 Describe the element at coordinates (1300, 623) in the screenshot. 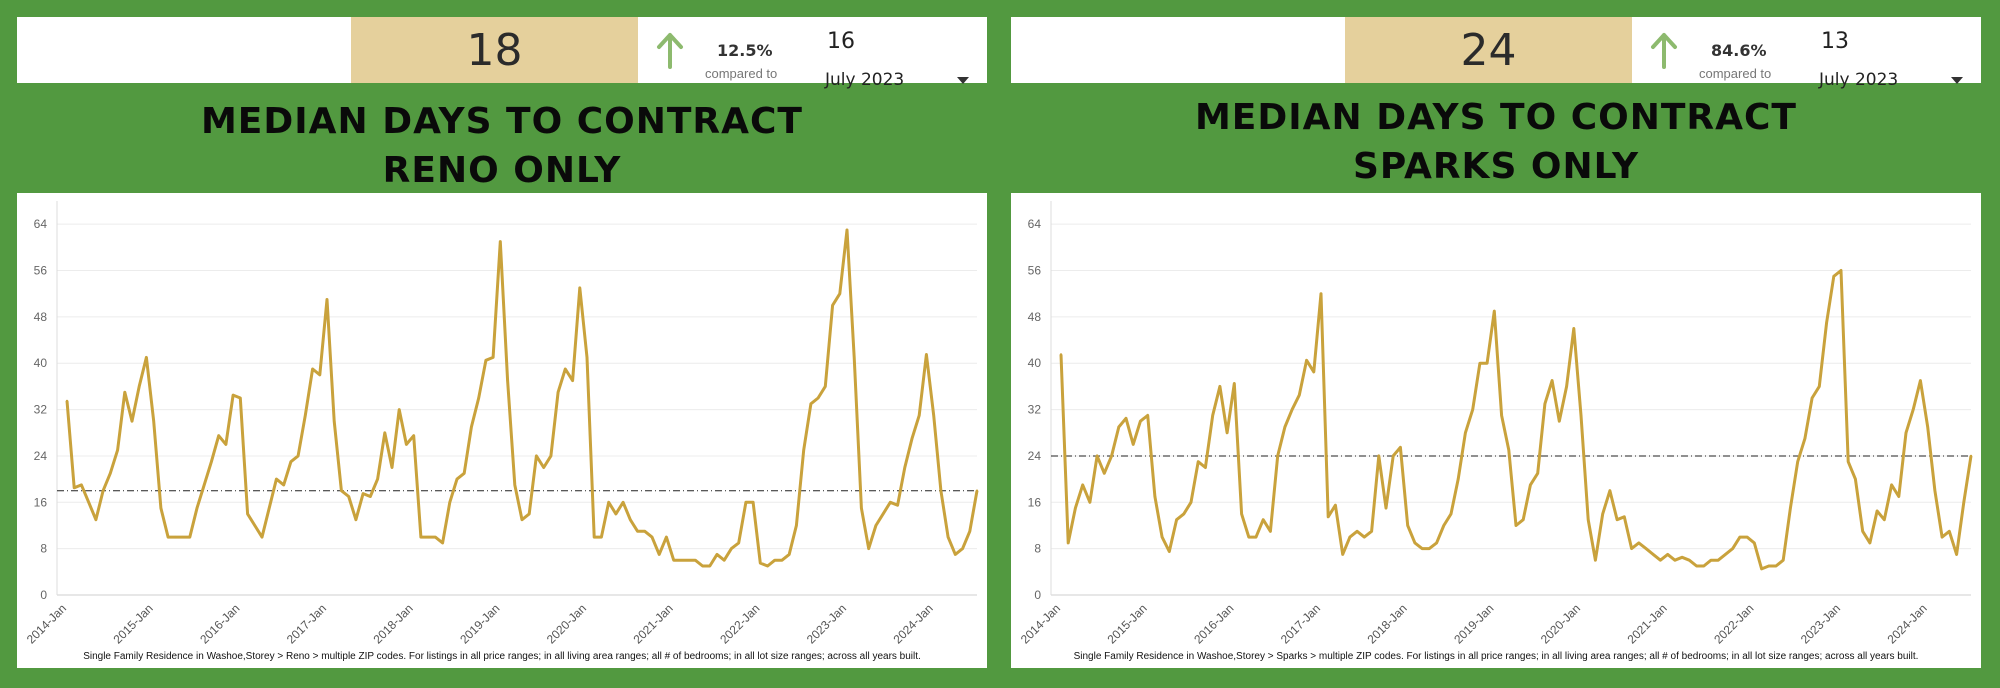

I see `x-tick-label: 2017-Jan` at that location.